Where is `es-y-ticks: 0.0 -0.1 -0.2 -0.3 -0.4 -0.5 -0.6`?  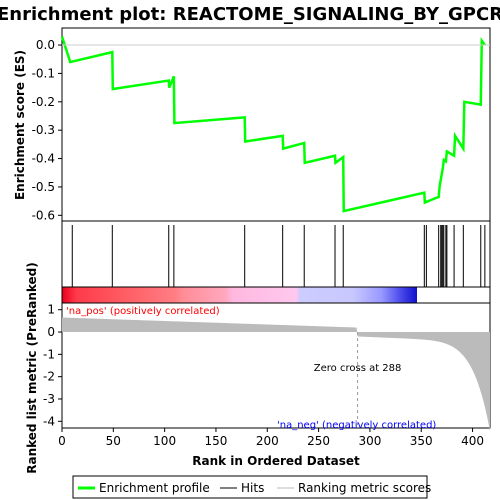
es-y-ticks: 0.0 -0.1 -0.2 -0.3 -0.4 -0.5 -0.6 is located at coordinates (47, 130).